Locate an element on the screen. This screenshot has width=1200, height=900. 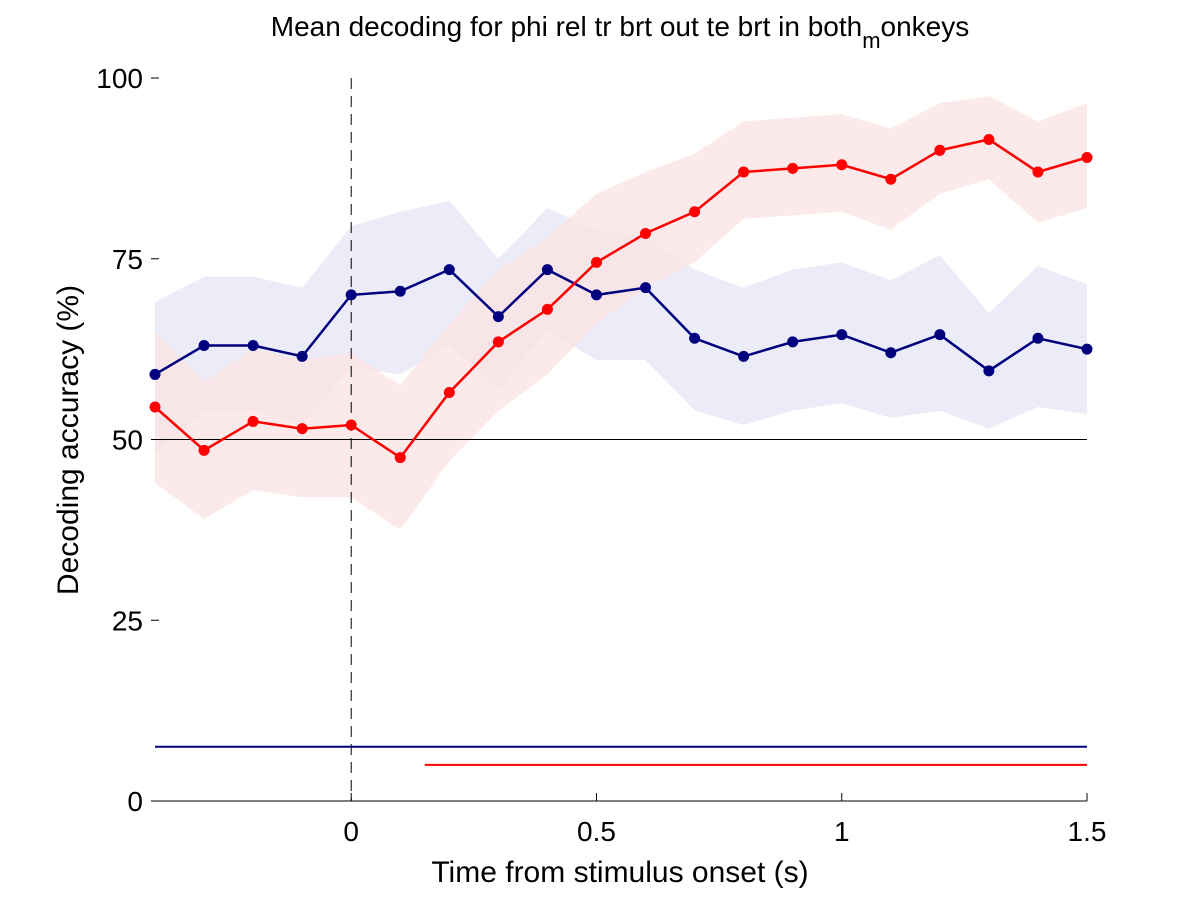
y-tick-label: 100 is located at coordinates (119, 78).